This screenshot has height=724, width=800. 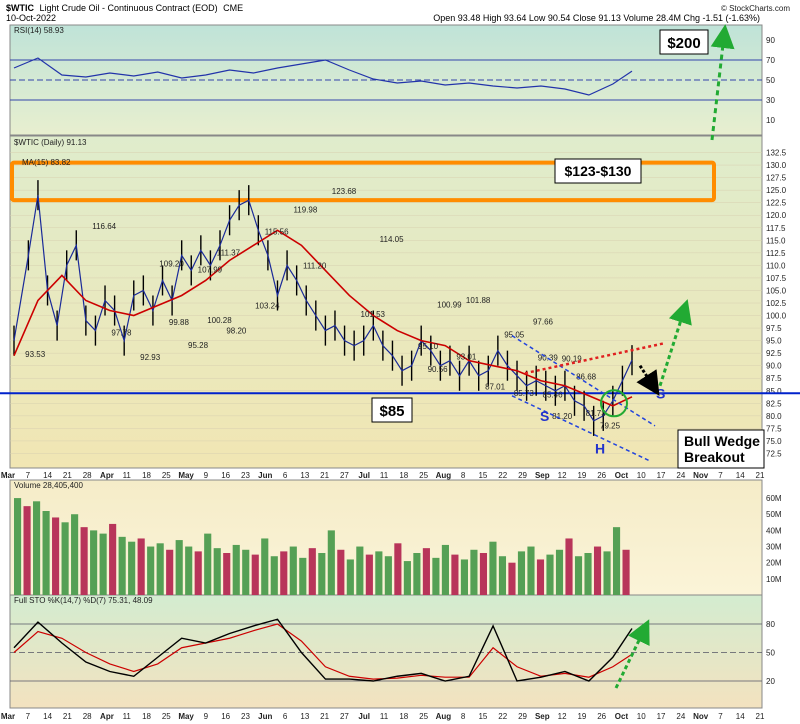 What do you see at coordinates (236, 331) in the screenshot?
I see `price-label: 98.20` at bounding box center [236, 331].